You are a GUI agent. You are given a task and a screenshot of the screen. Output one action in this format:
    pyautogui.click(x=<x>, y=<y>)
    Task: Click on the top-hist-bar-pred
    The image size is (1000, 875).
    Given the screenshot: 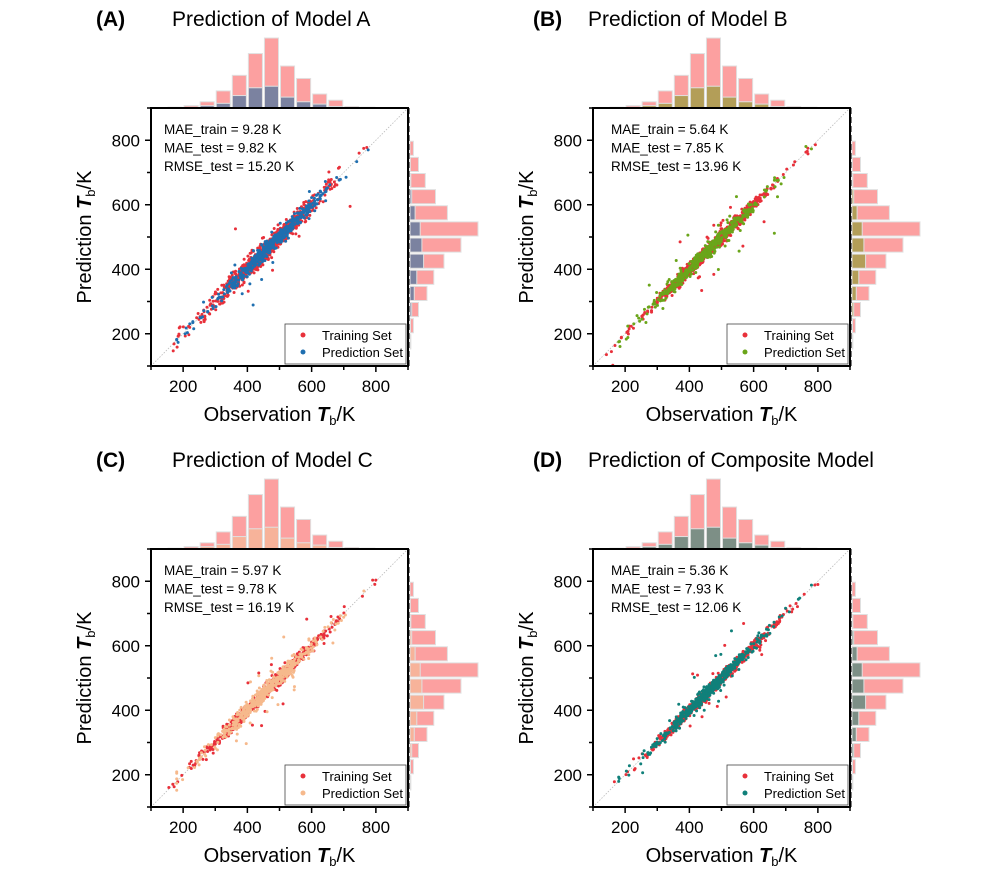 What is the action you would take?
    pyautogui.click(x=681, y=543)
    